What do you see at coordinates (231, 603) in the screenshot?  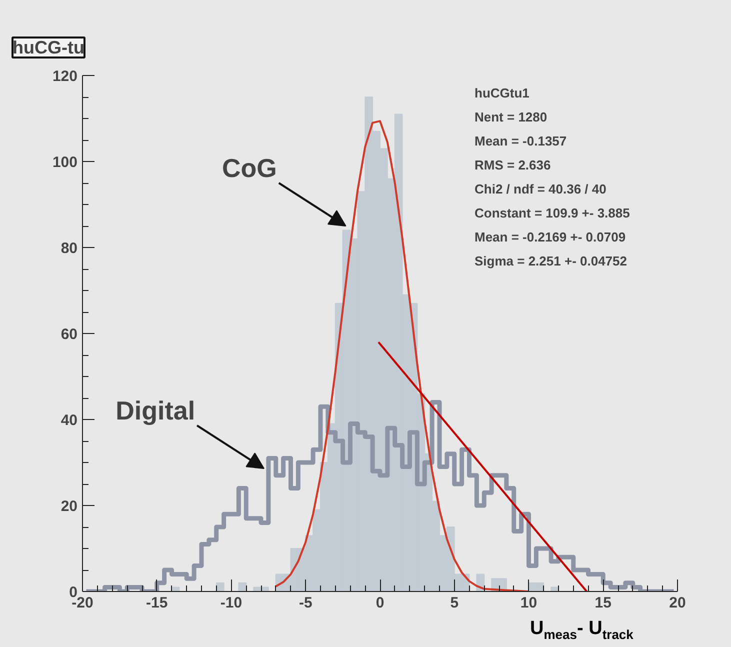 I see `x-tick-label: -10` at bounding box center [231, 603].